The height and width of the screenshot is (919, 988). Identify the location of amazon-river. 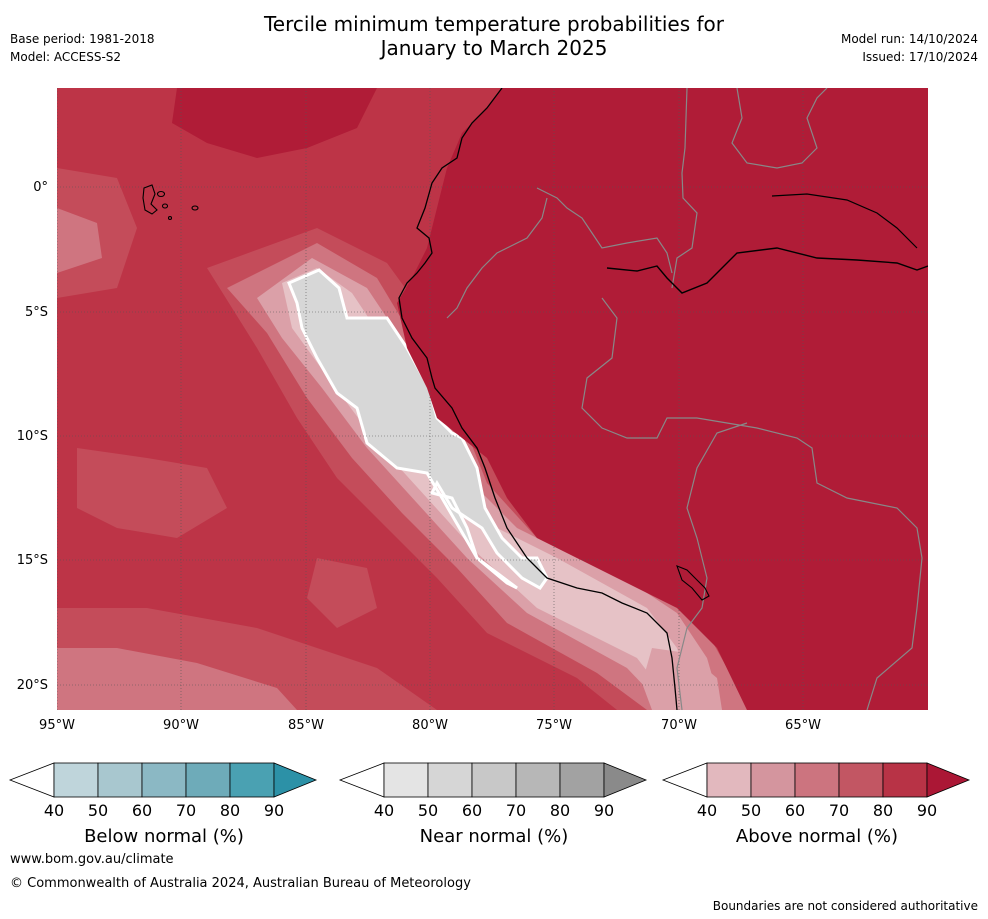
(767, 270).